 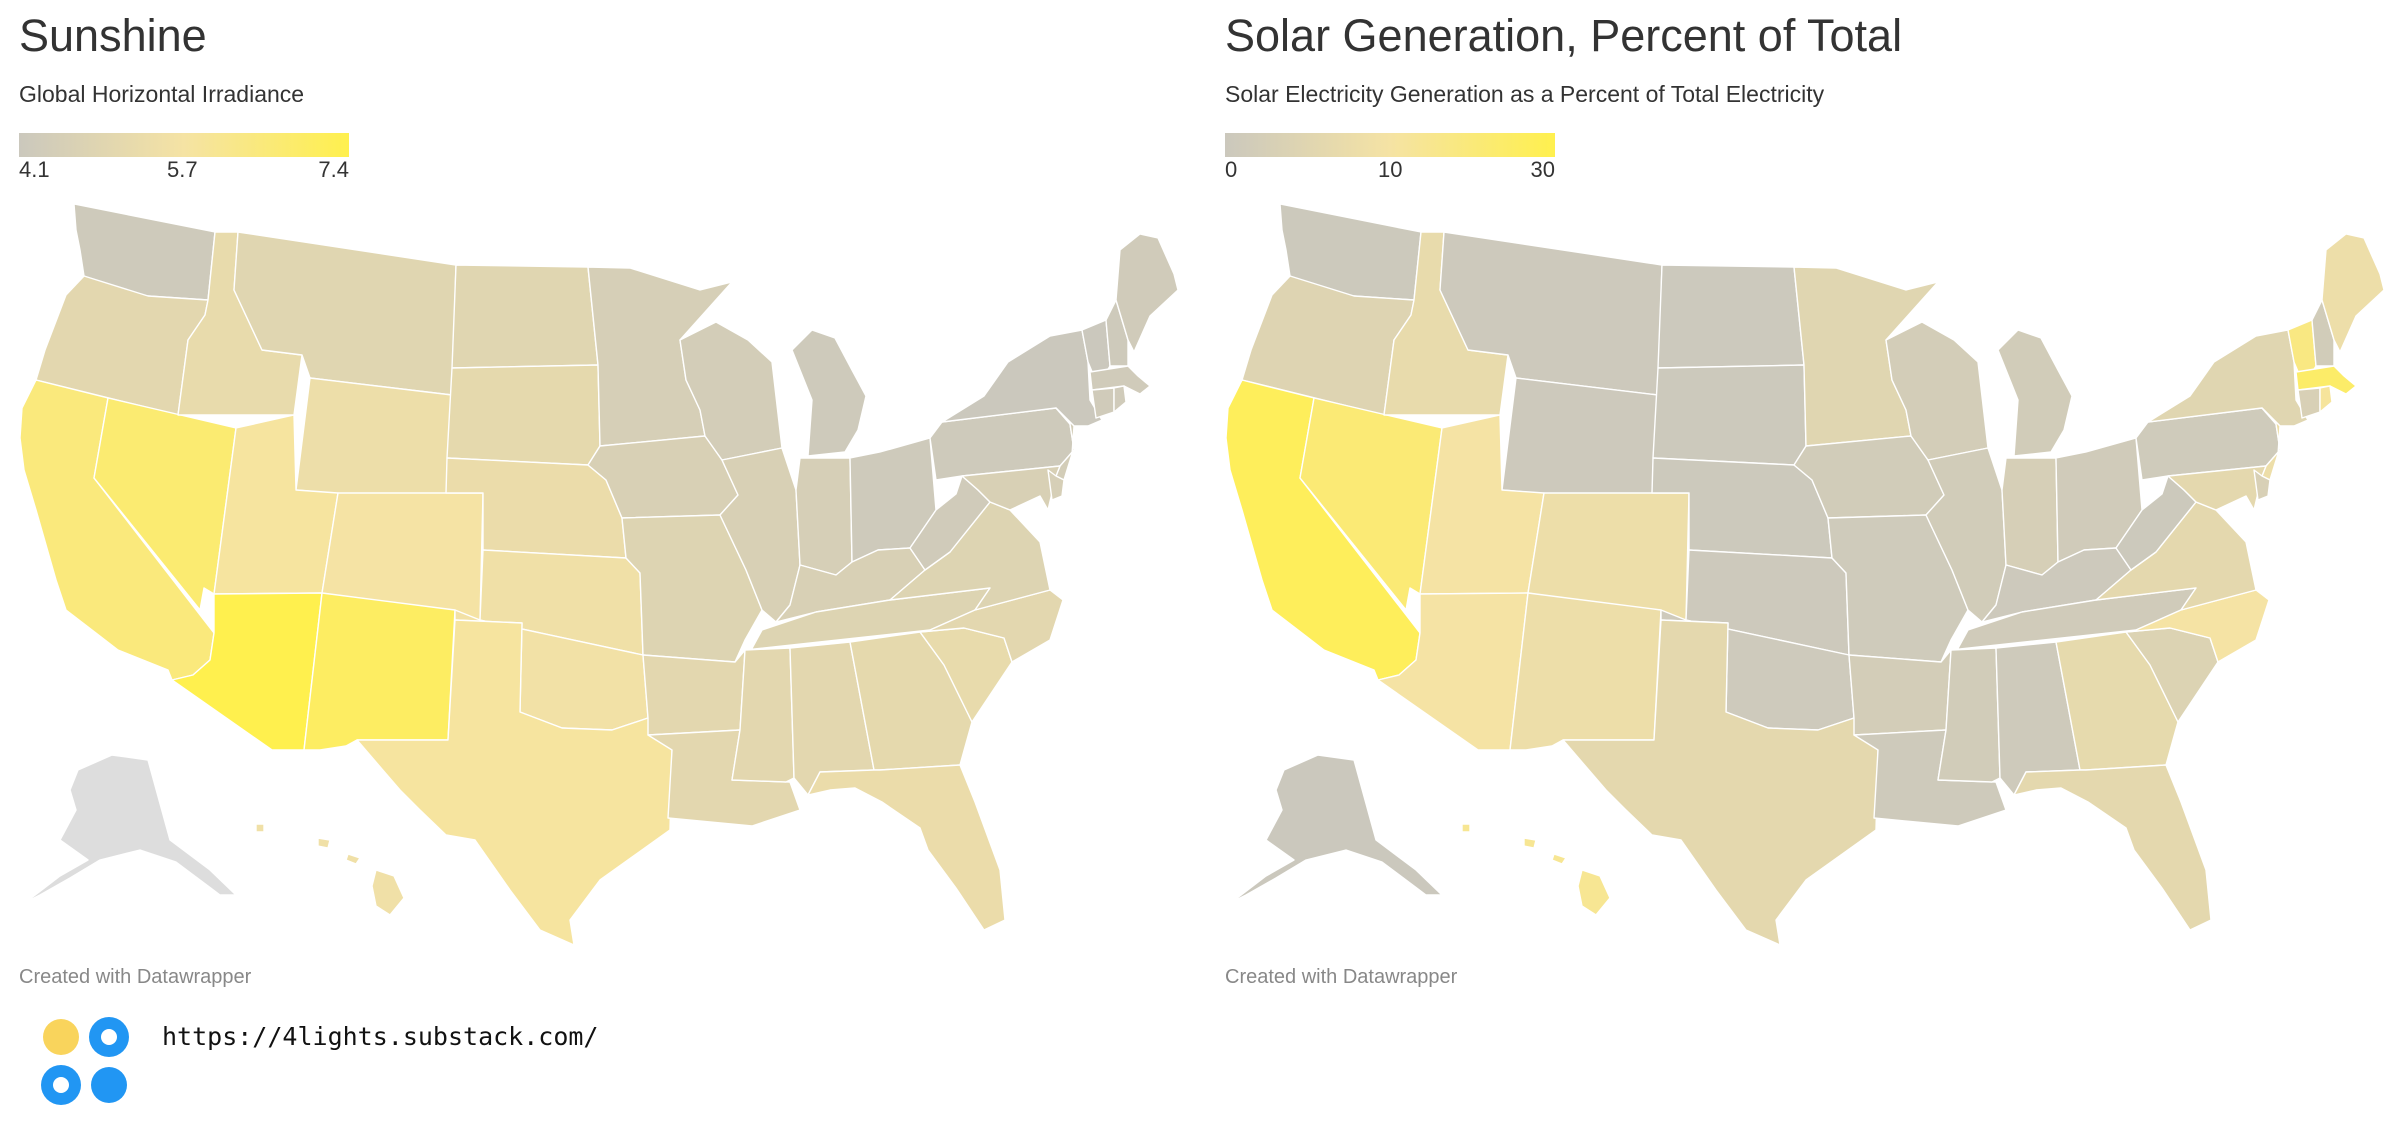 I want to click on legend-max-label: 7.4, so click(x=333, y=169).